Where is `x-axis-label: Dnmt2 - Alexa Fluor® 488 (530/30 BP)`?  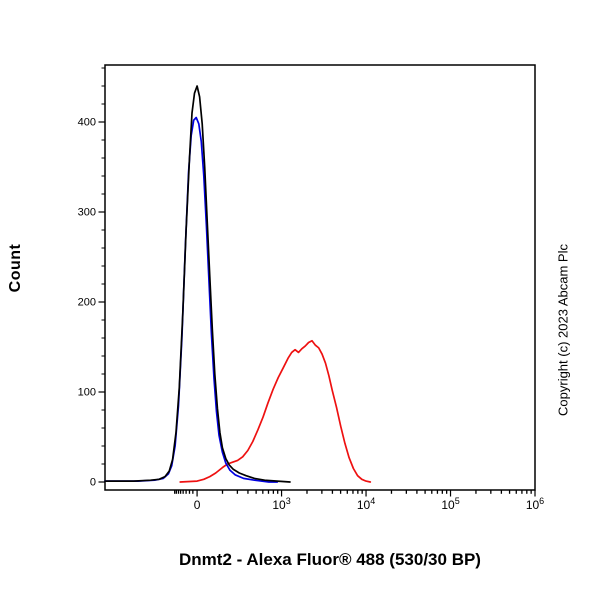 x-axis-label: Dnmt2 - Alexa Fluor® 488 (530/30 BP) is located at coordinates (330, 559).